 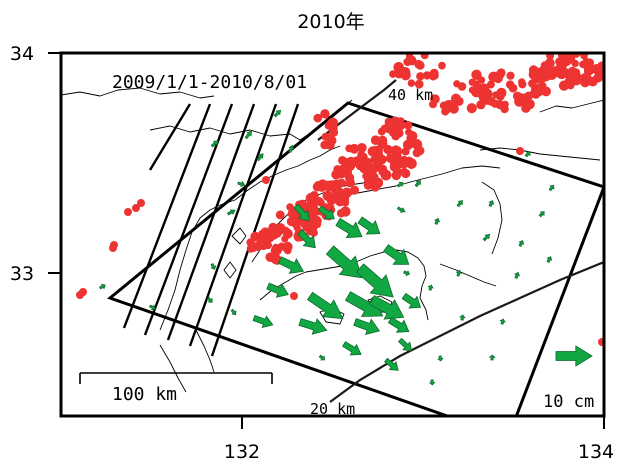 I want to click on contour-40km, so click(x=357, y=110).